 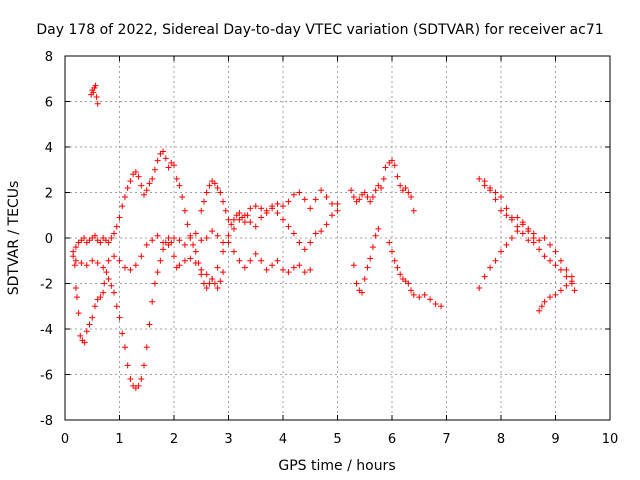 What do you see at coordinates (46, 376) in the screenshot?
I see `y-tick-label: -6` at bounding box center [46, 376].